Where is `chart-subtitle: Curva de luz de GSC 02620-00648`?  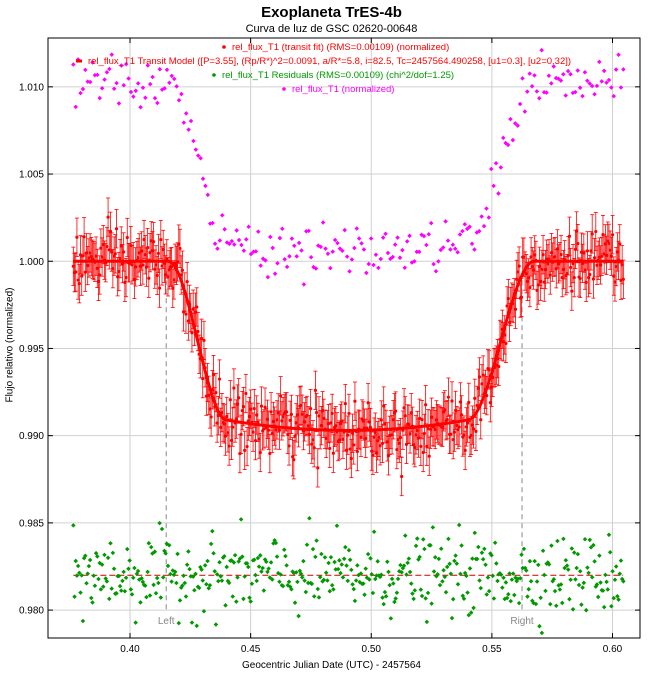 chart-subtitle: Curva de luz de GSC 02620-00648 is located at coordinates (331, 29).